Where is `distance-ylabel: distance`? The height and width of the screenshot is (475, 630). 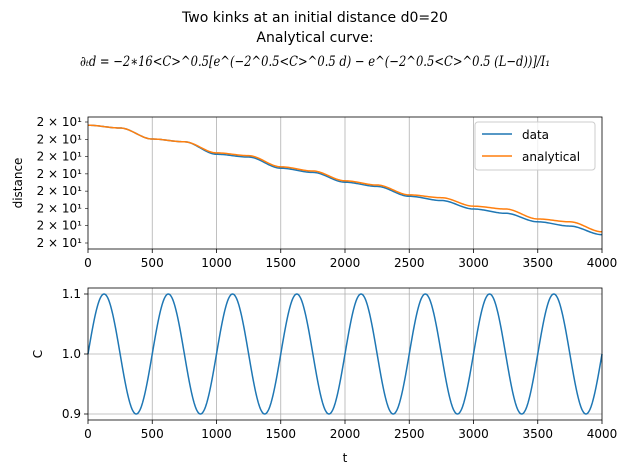
distance-ylabel: distance is located at coordinates (18, 183).